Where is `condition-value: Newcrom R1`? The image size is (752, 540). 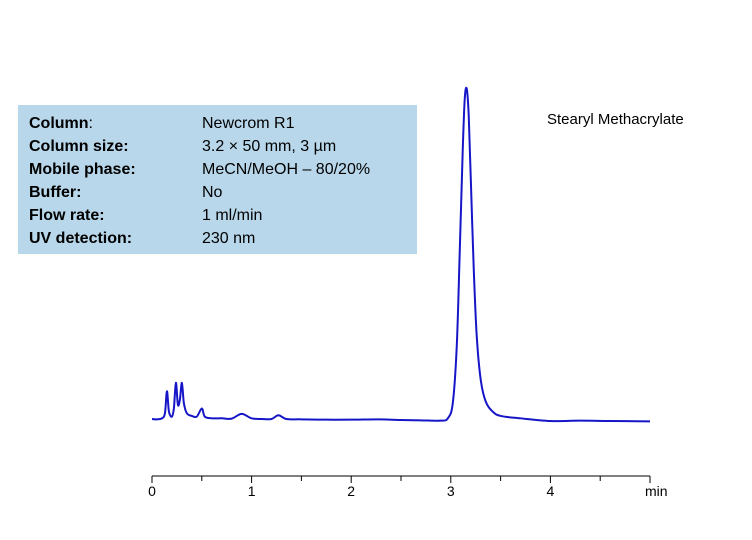
condition-value: Newcrom R1 is located at coordinates (248, 123).